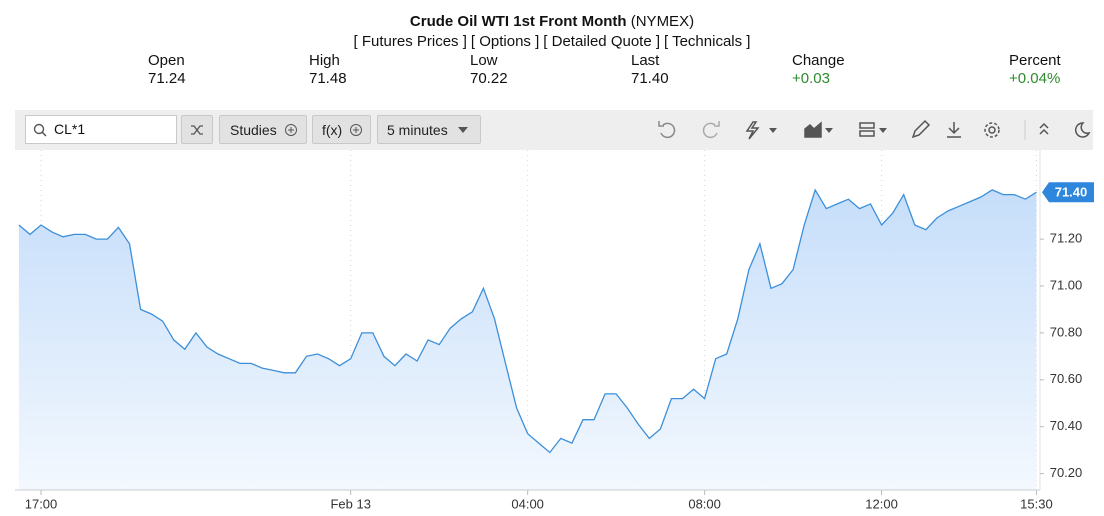 The height and width of the screenshot is (516, 1104). What do you see at coordinates (1066, 425) in the screenshot?
I see `y-tick-label: 70.40` at bounding box center [1066, 425].